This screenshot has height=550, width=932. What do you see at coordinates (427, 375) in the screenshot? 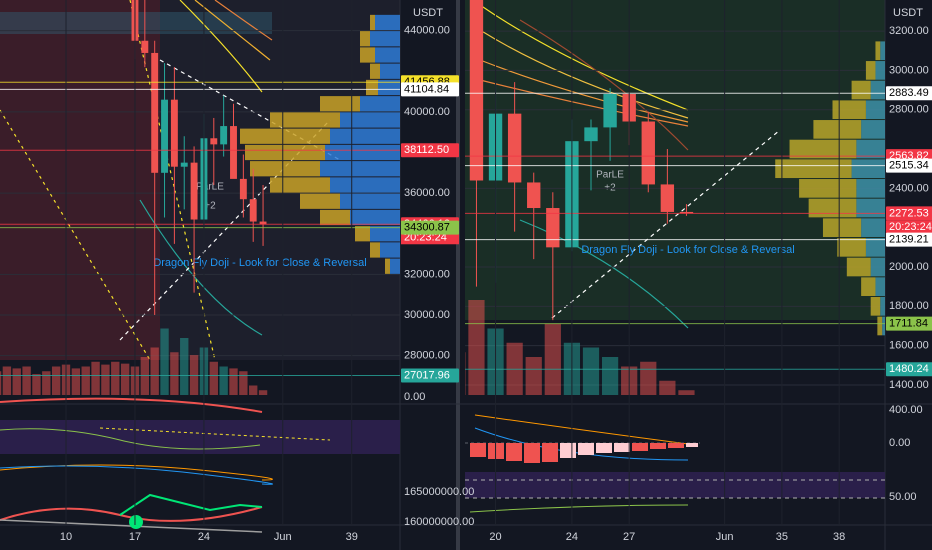
I see `price-tag-label: 27017.96` at bounding box center [427, 375].